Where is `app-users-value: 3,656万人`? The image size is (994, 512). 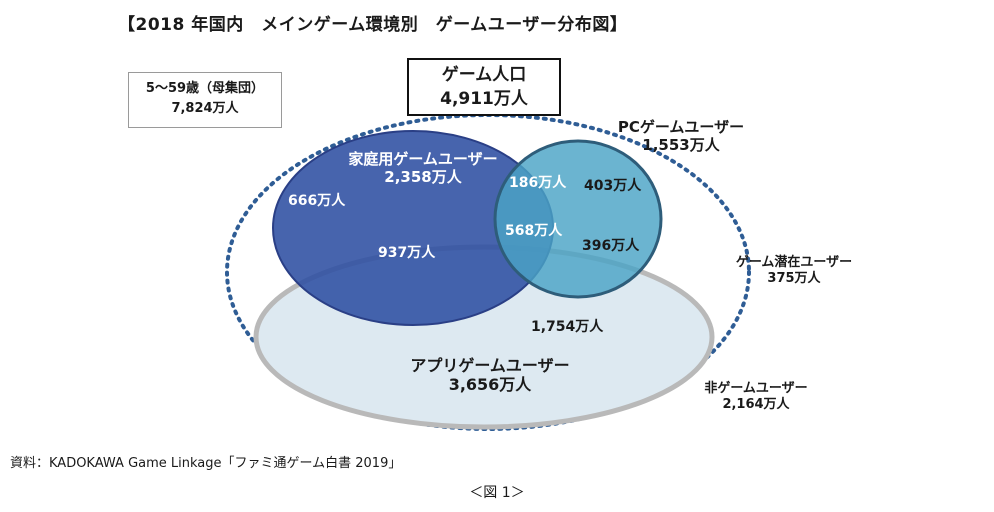 app-users-value: 3,656万人 is located at coordinates (490, 385).